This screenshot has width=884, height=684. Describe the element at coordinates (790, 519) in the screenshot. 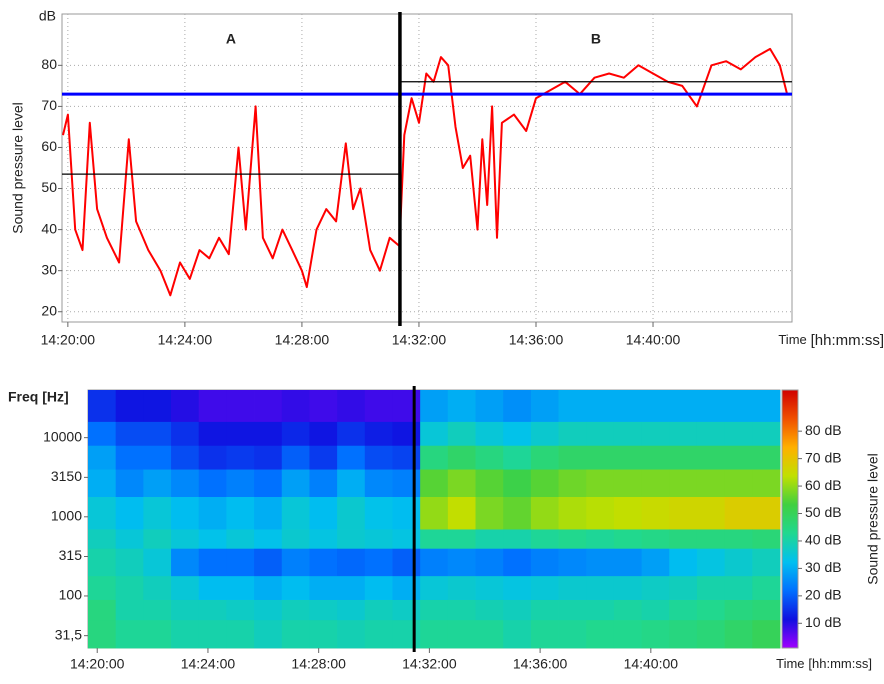

I see `colorbar` at that location.